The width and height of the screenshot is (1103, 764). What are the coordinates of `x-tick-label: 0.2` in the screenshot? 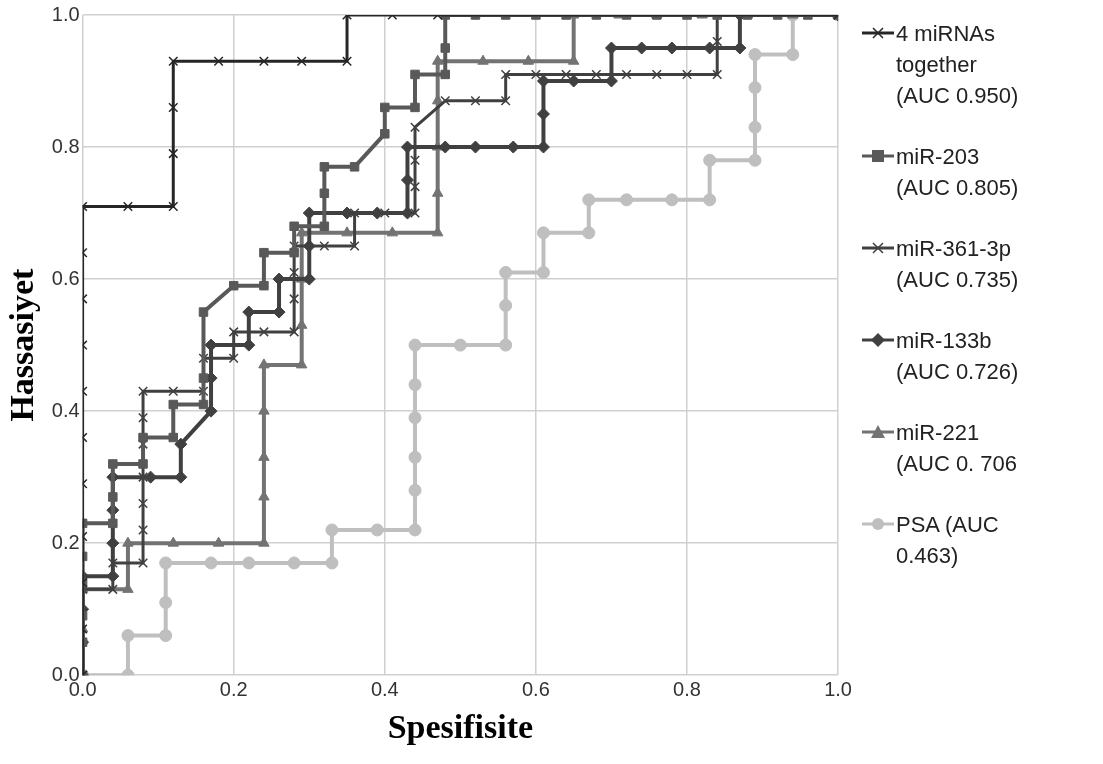 It's located at (233, 688).